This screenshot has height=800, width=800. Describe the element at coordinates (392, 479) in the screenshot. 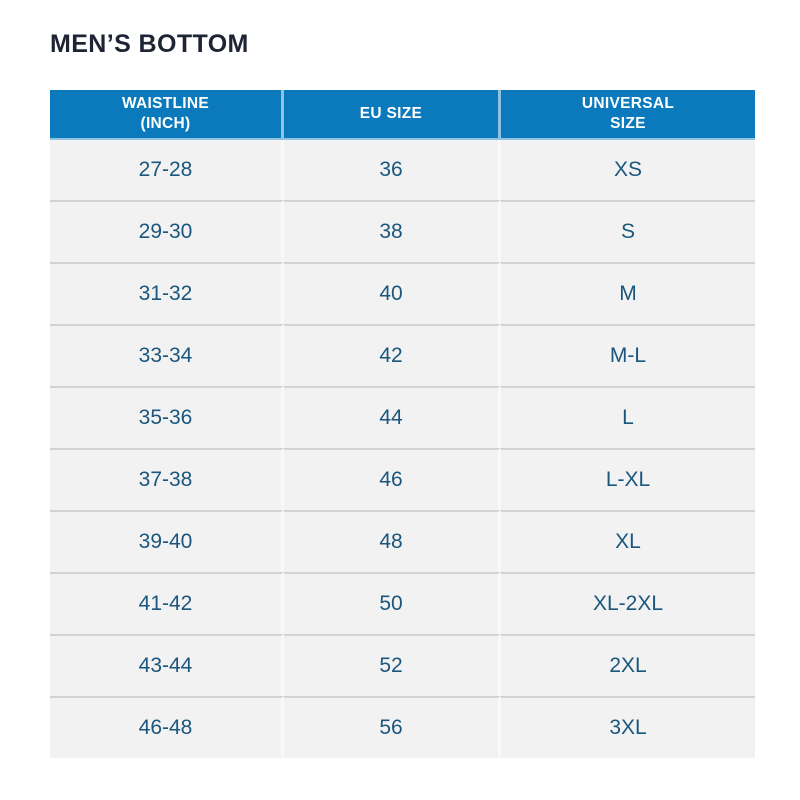

I see `cell-eu-size: 46` at that location.